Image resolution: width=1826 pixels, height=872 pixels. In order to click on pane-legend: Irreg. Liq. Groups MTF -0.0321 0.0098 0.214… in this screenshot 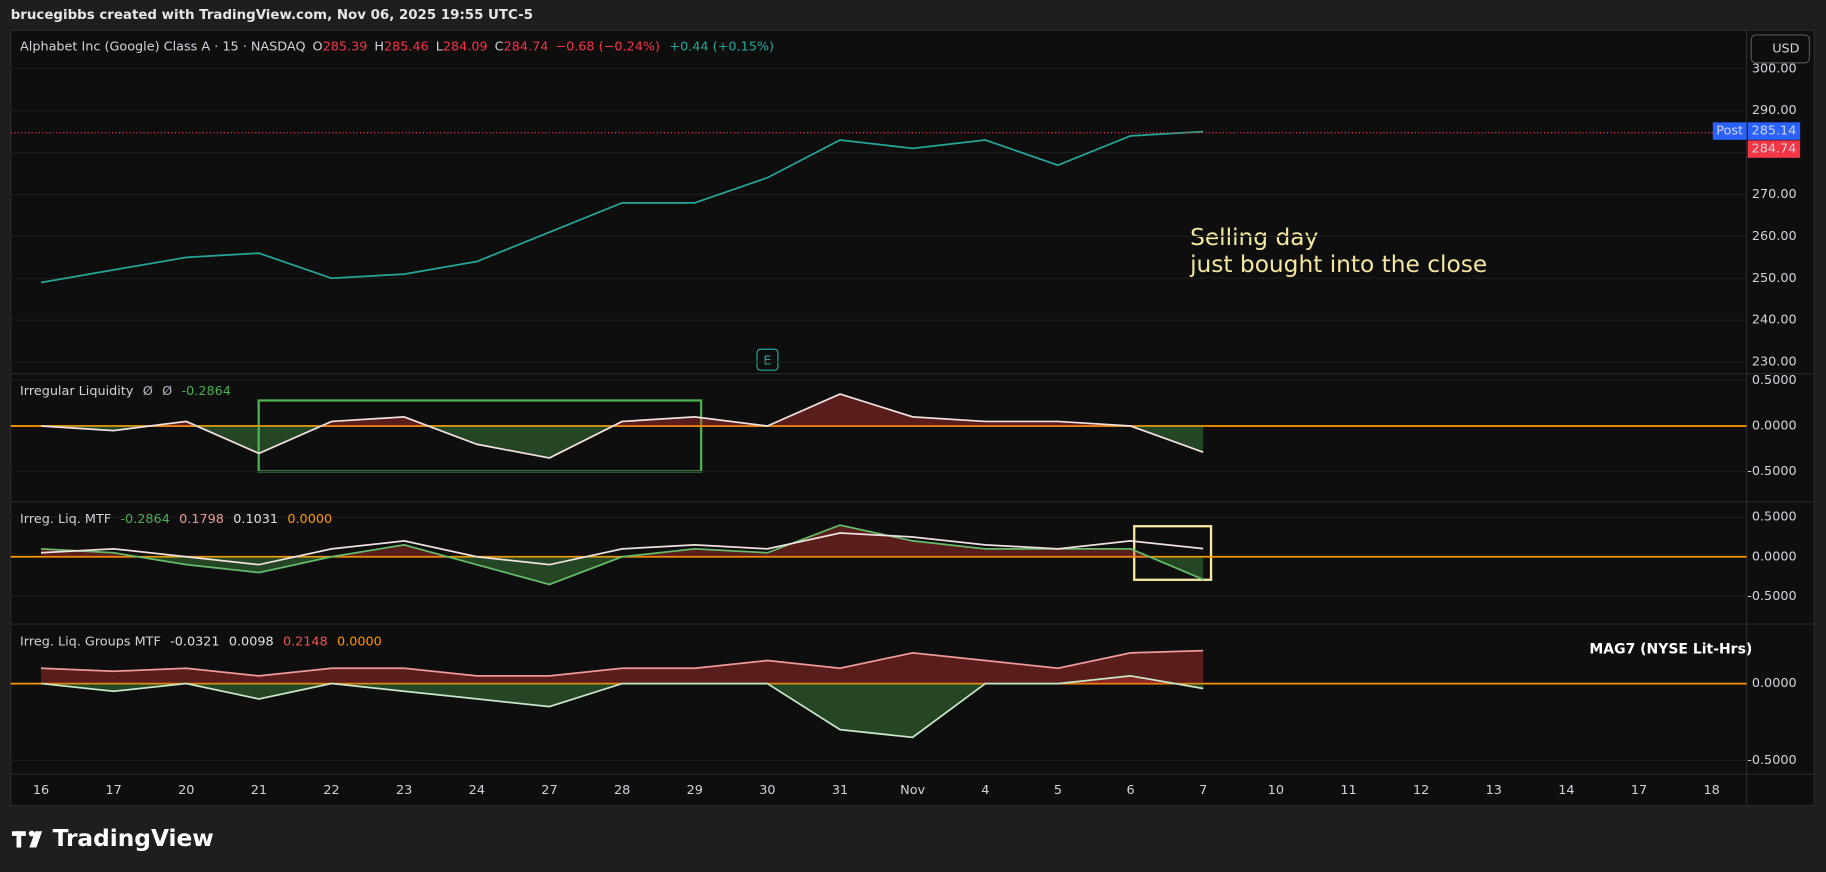, I will do `click(201, 641)`.